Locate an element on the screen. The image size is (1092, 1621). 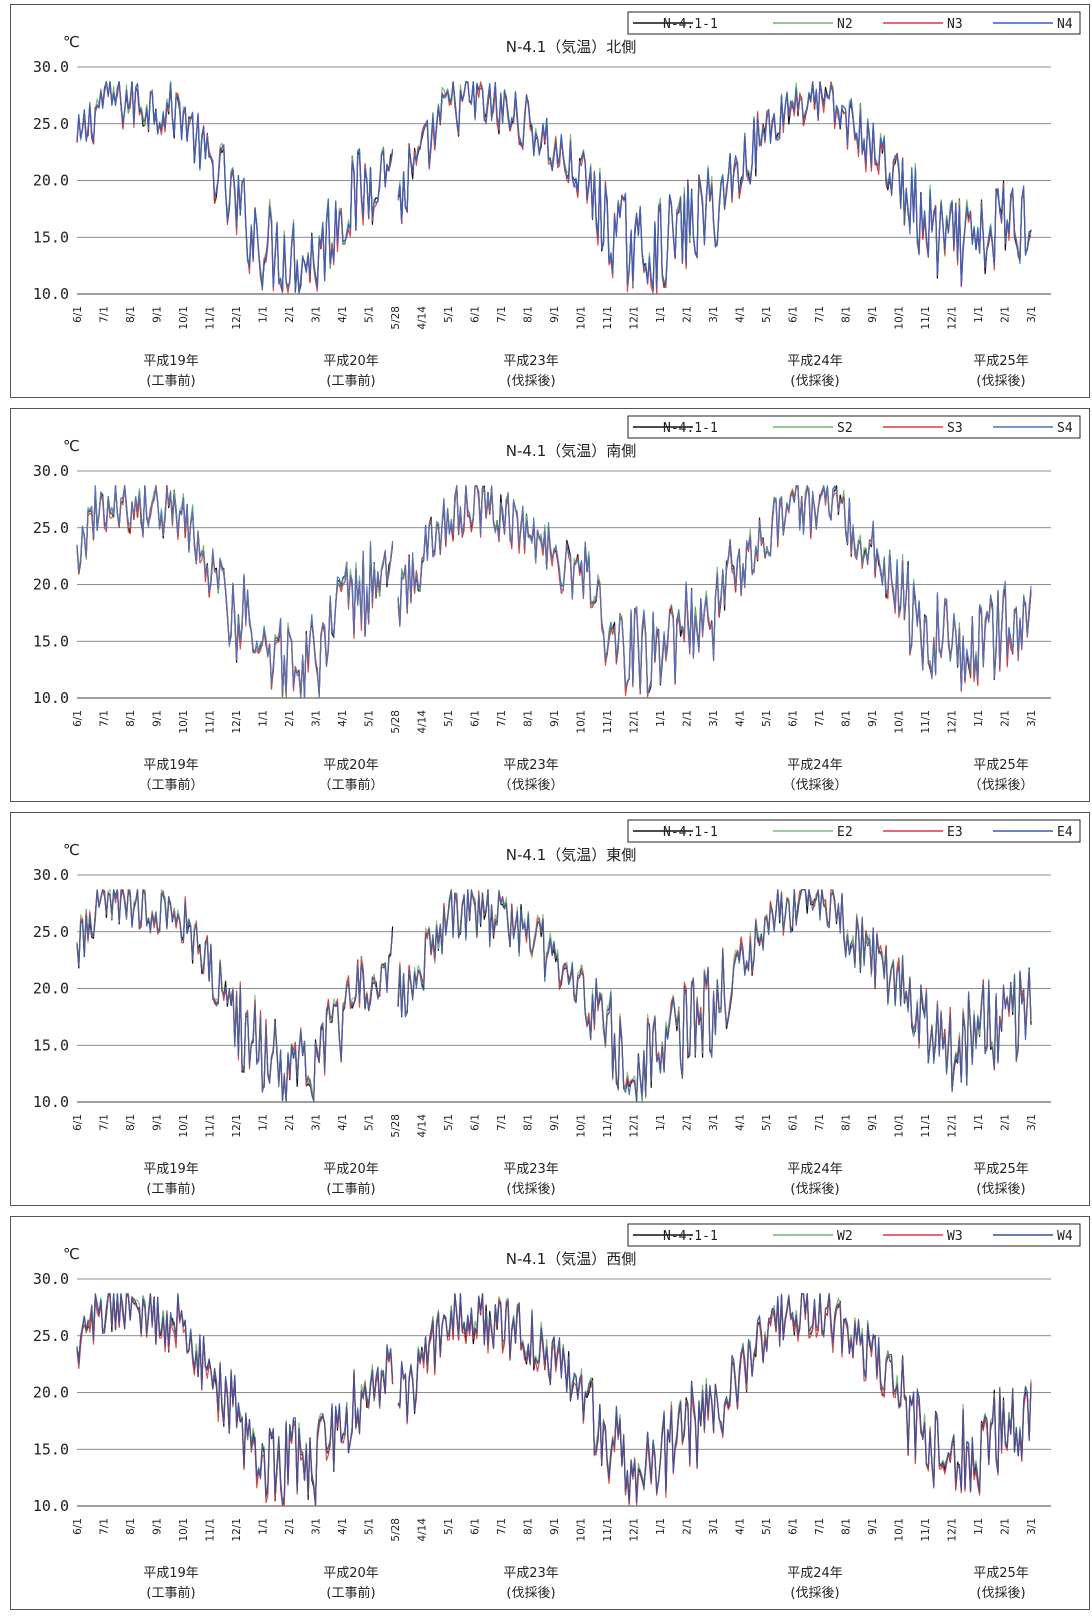
chart-title: N-4.1（気温）東側 is located at coordinates (571, 855).